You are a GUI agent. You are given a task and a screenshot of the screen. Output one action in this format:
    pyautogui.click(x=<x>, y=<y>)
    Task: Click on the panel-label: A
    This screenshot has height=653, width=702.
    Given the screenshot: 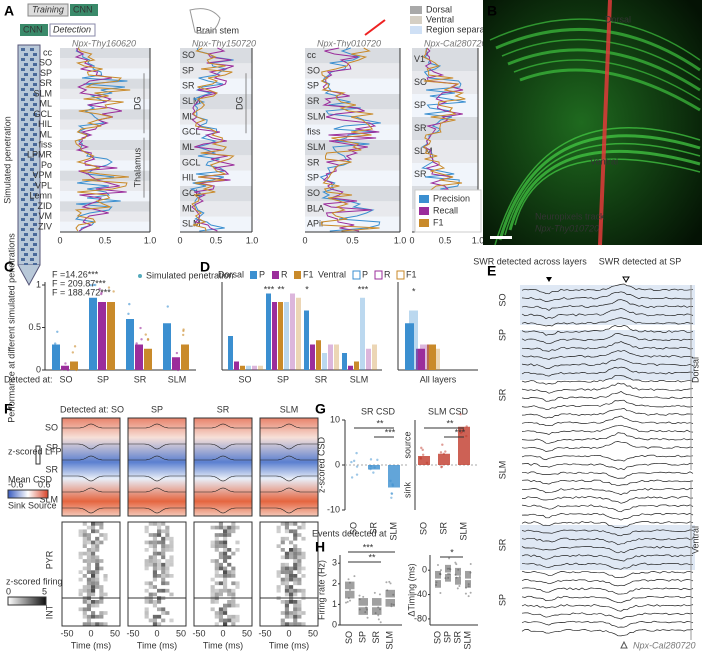 What is the action you would take?
    pyautogui.click(x=9, y=11)
    